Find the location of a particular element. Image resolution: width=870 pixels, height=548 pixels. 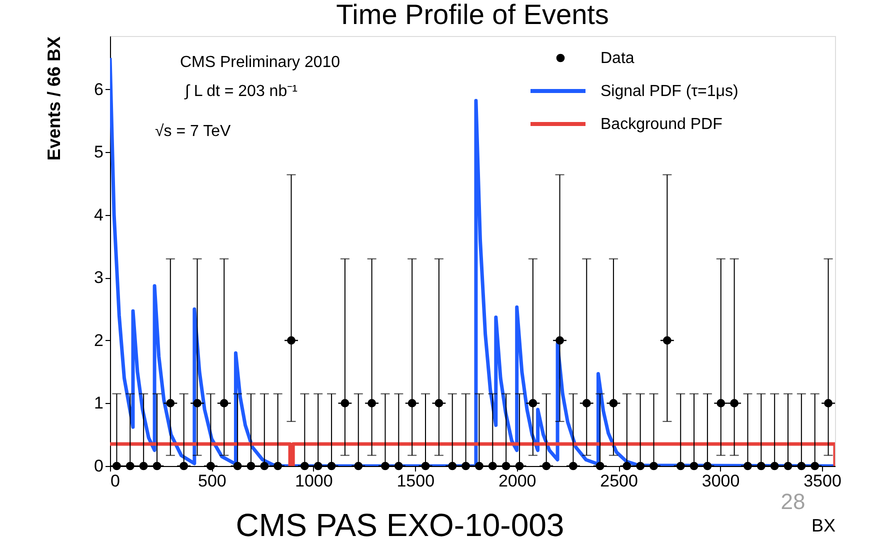

x-tick-label: 500 is located at coordinates (212, 481).